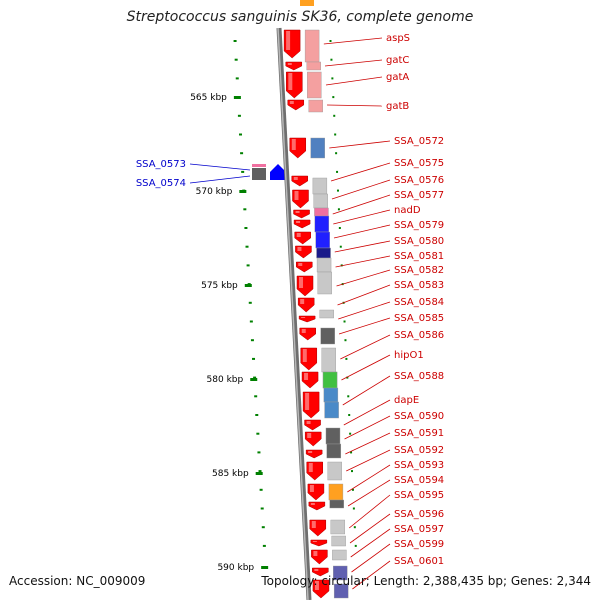  What do you see at coordinates (225, 380) in the screenshot?
I see `tick-label: 580 kbp` at bounding box center [225, 380].